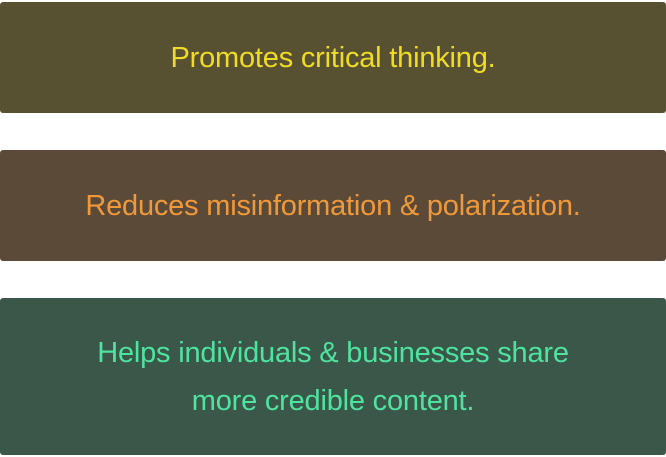  I want to click on benefit-text-line: Promotes critical thinking., so click(333, 57).